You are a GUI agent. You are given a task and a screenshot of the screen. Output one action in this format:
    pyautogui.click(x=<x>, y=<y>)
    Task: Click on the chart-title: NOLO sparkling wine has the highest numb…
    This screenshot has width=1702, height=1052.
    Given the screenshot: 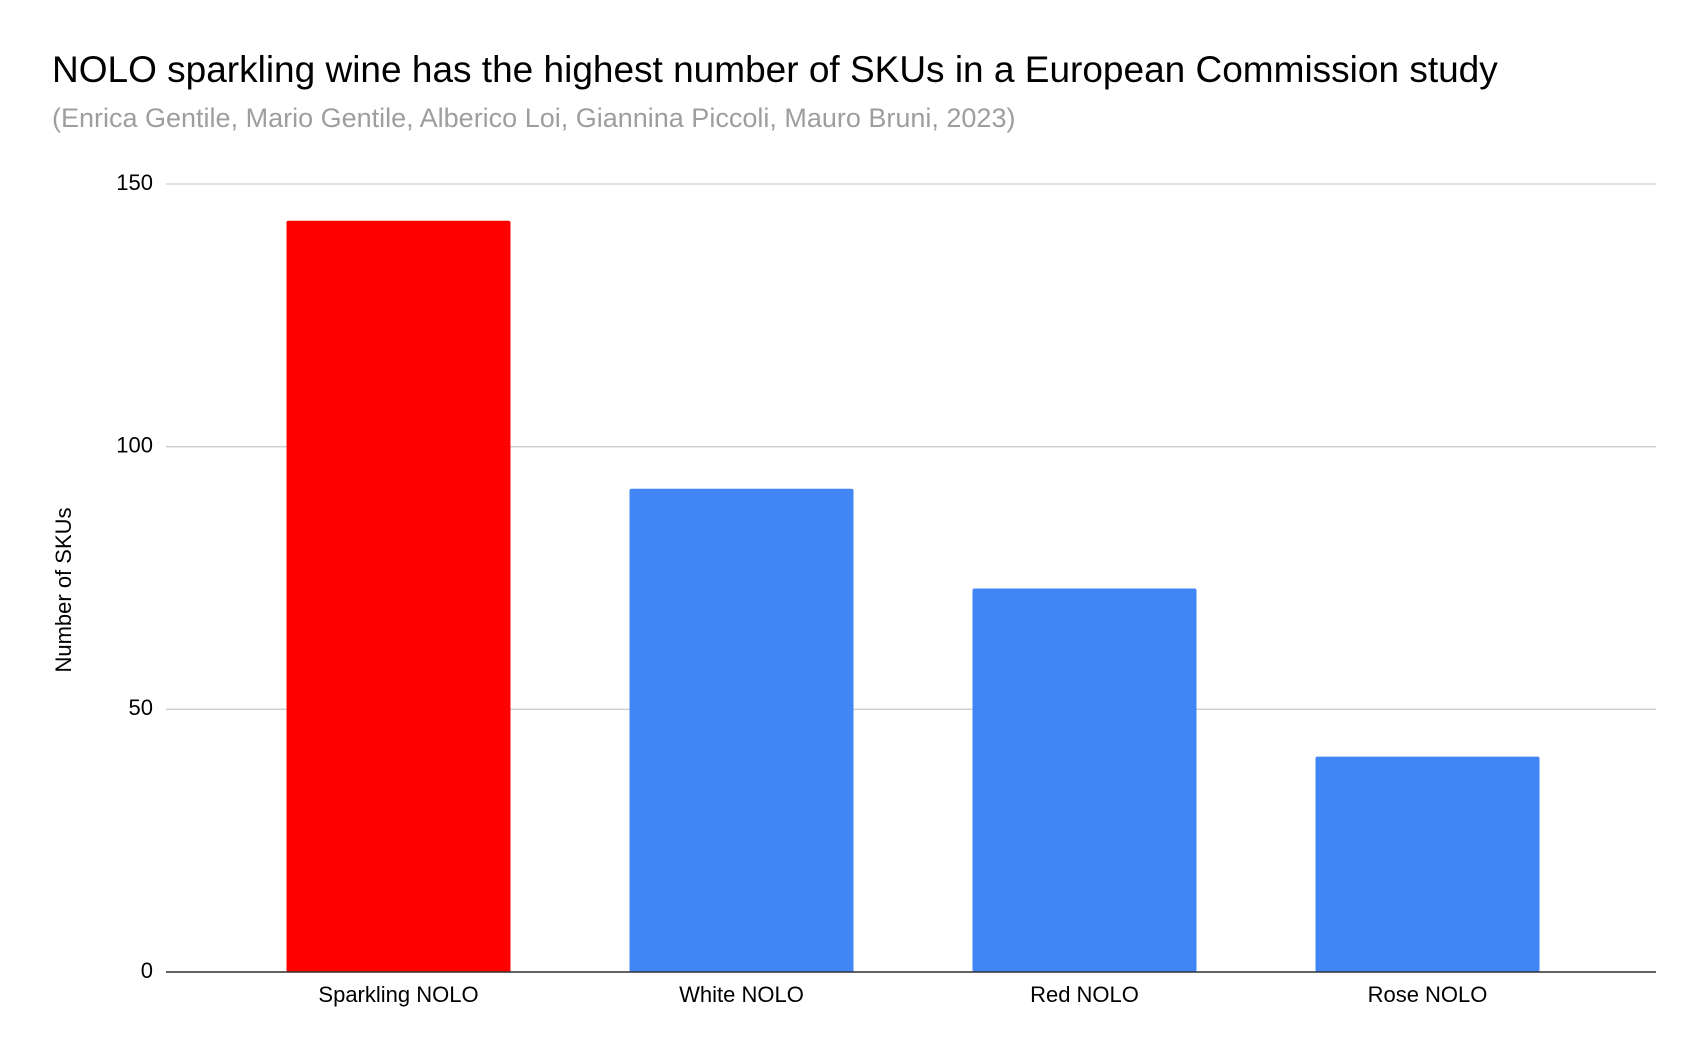 What is the action you would take?
    pyautogui.click(x=775, y=69)
    